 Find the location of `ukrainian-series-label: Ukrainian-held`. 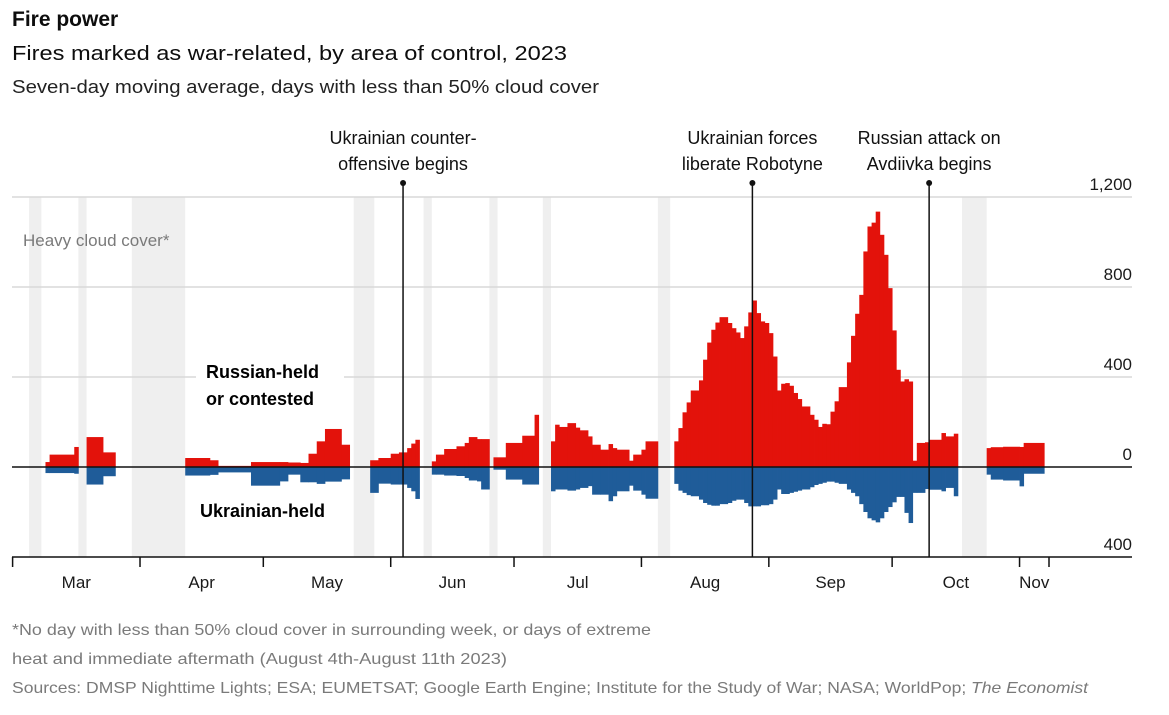

ukrainian-series-label: Ukrainian-held is located at coordinates (262, 511).